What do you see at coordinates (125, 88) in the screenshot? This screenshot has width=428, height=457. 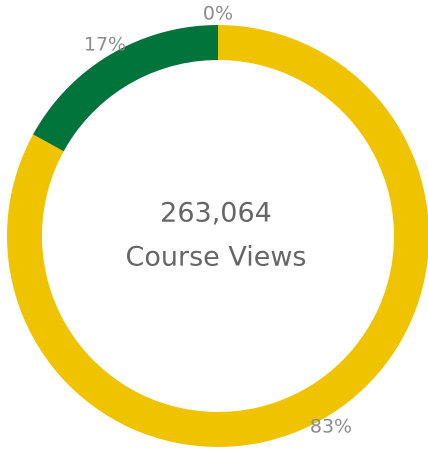 I see `slice` at bounding box center [125, 88].